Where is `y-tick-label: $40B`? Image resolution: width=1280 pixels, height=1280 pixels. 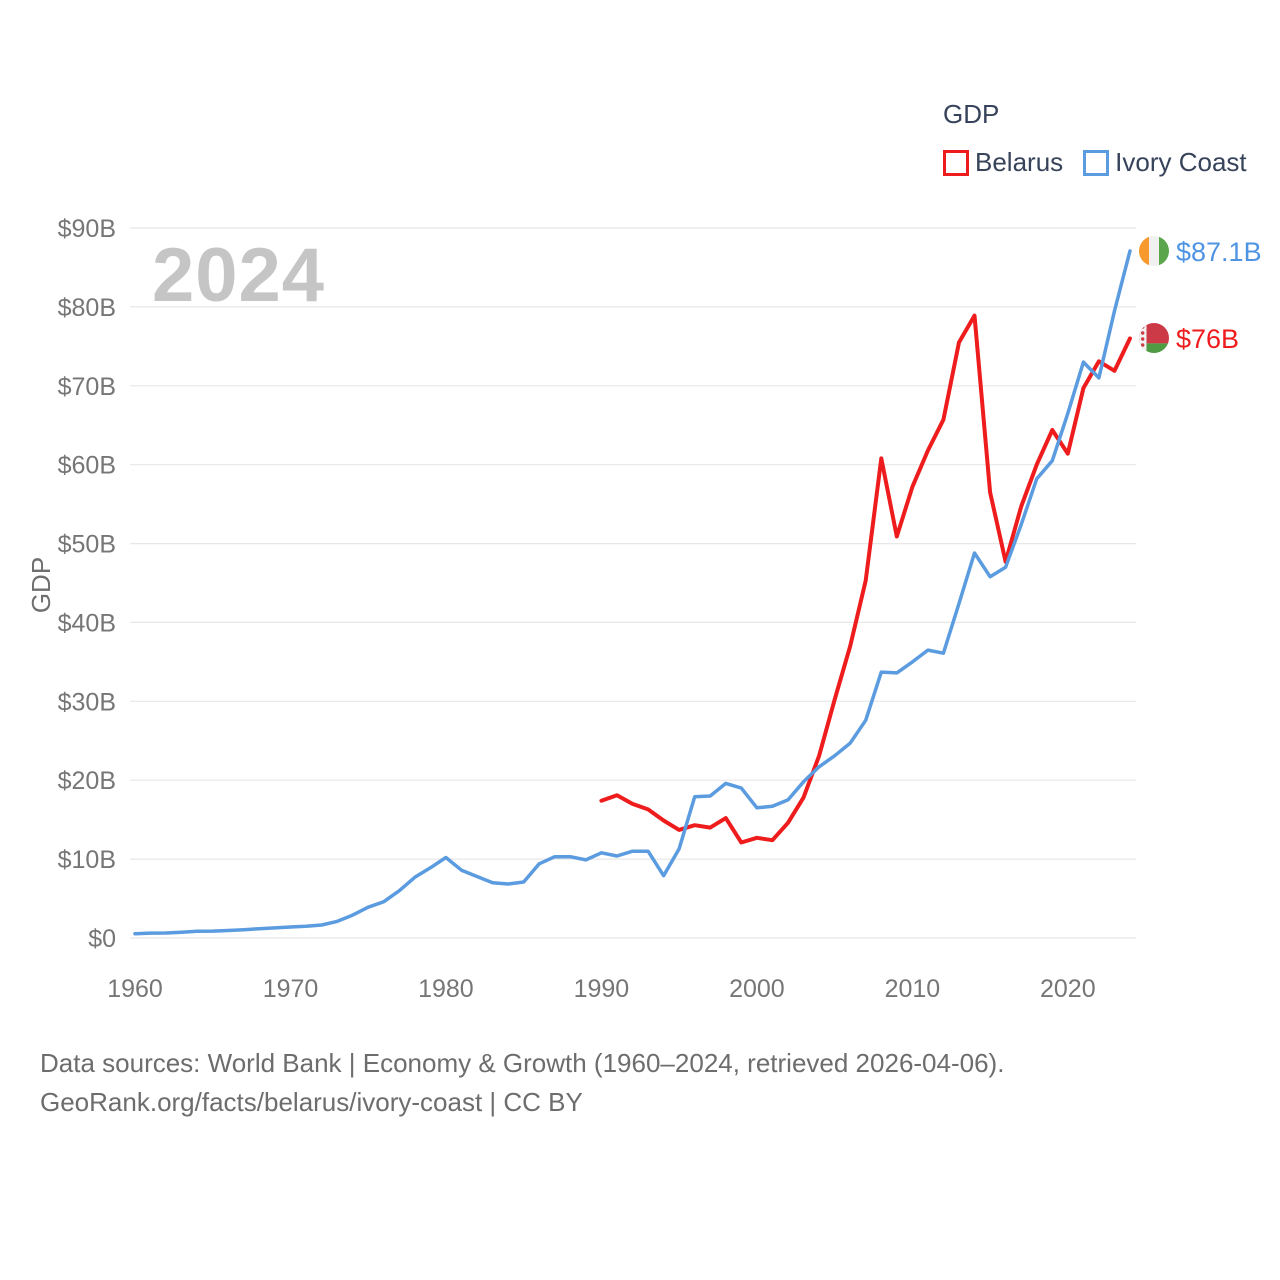
y-tick-label: $40B is located at coordinates (87, 623).